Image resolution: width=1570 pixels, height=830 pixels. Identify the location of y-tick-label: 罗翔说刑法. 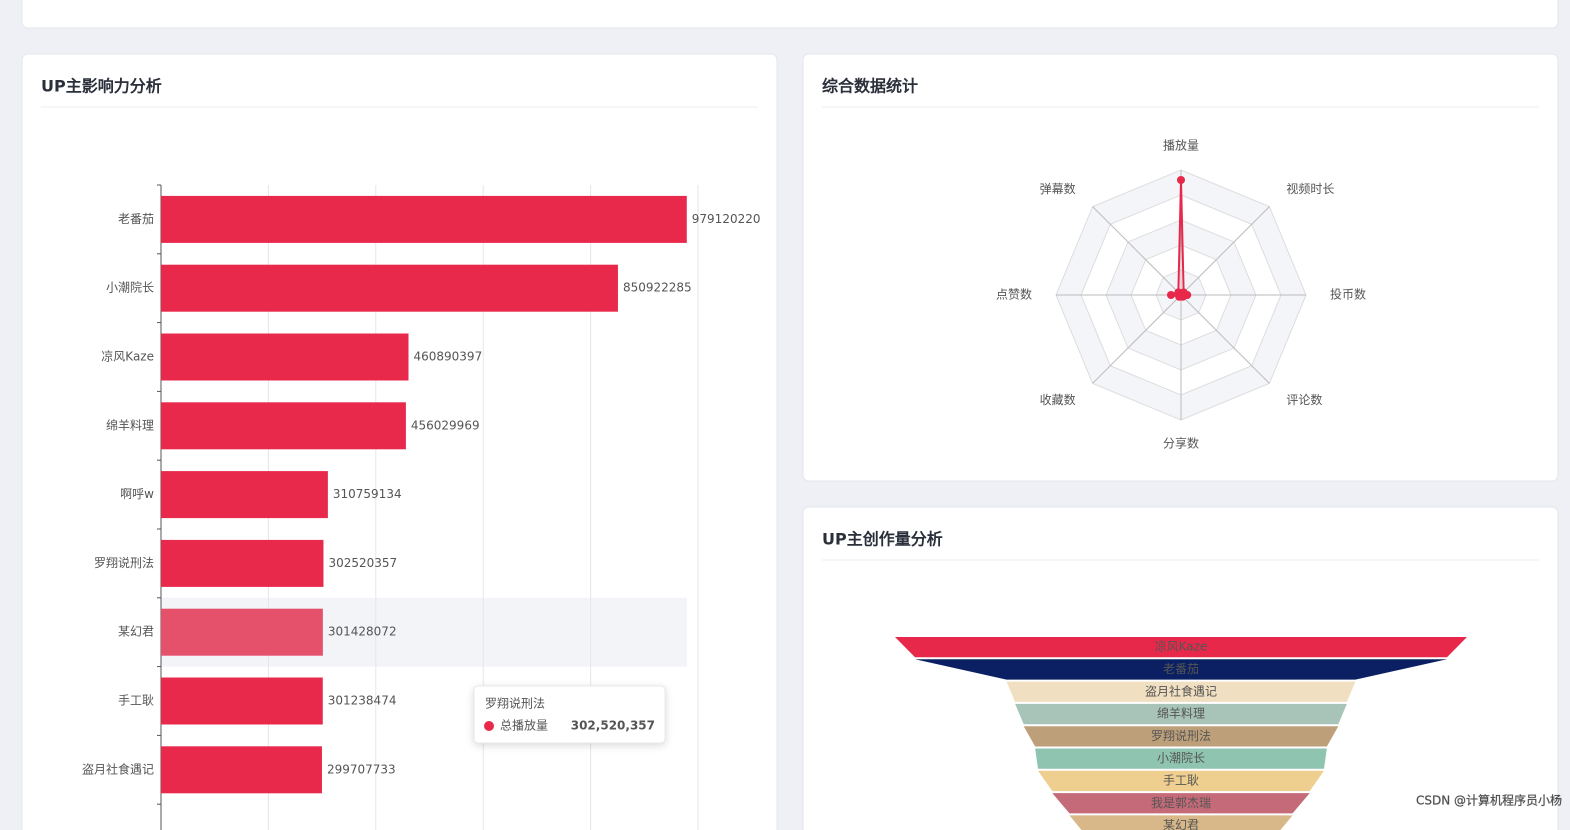
(124, 562).